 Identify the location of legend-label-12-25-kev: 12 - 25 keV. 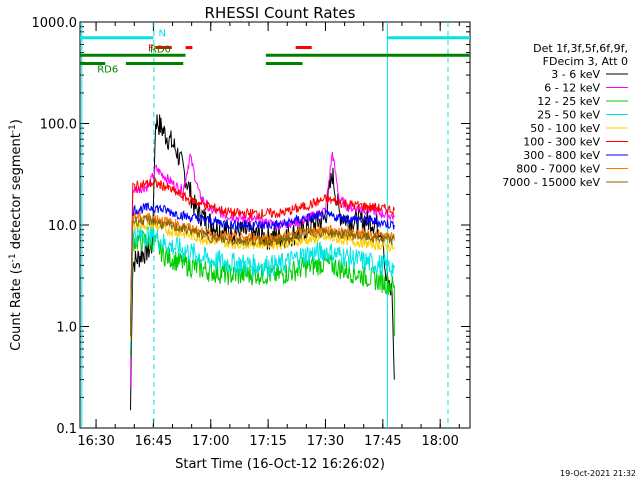
(568, 101).